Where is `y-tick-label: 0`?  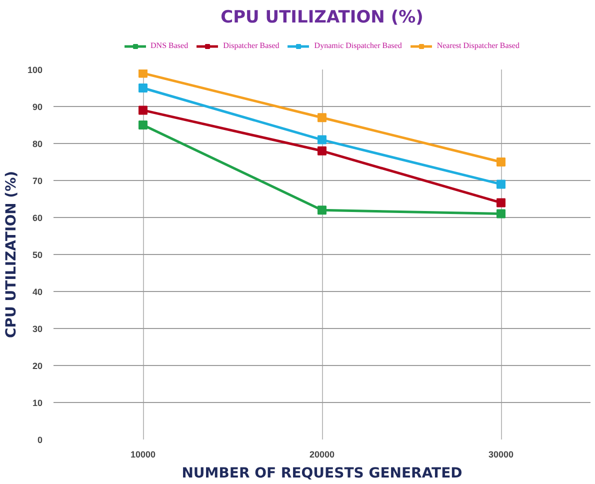 y-tick-label: 0 is located at coordinates (40, 440).